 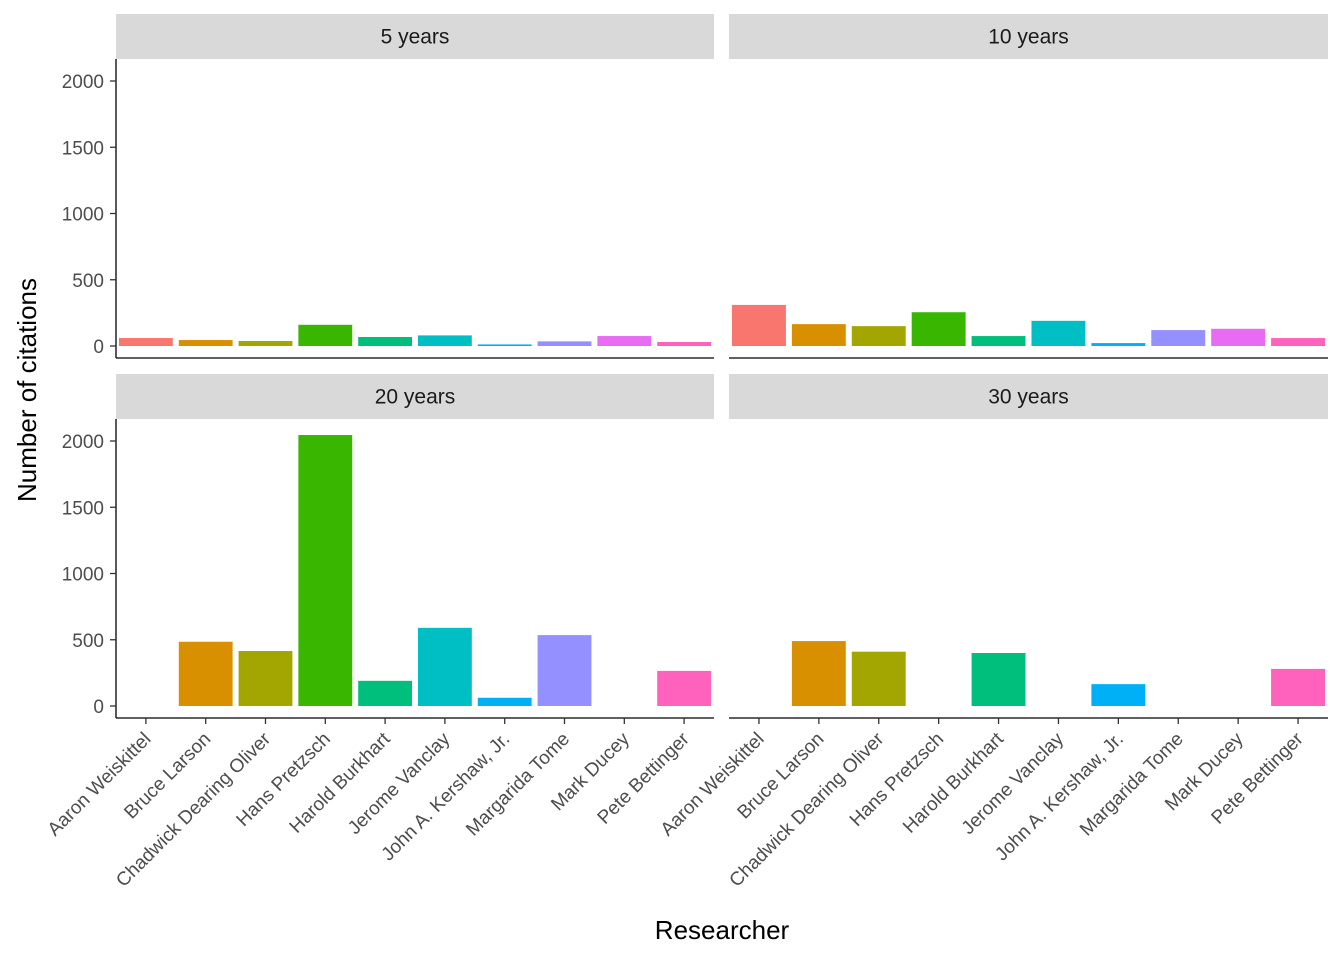 I want to click on panel-strip-label: 20 years, so click(x=415, y=397).